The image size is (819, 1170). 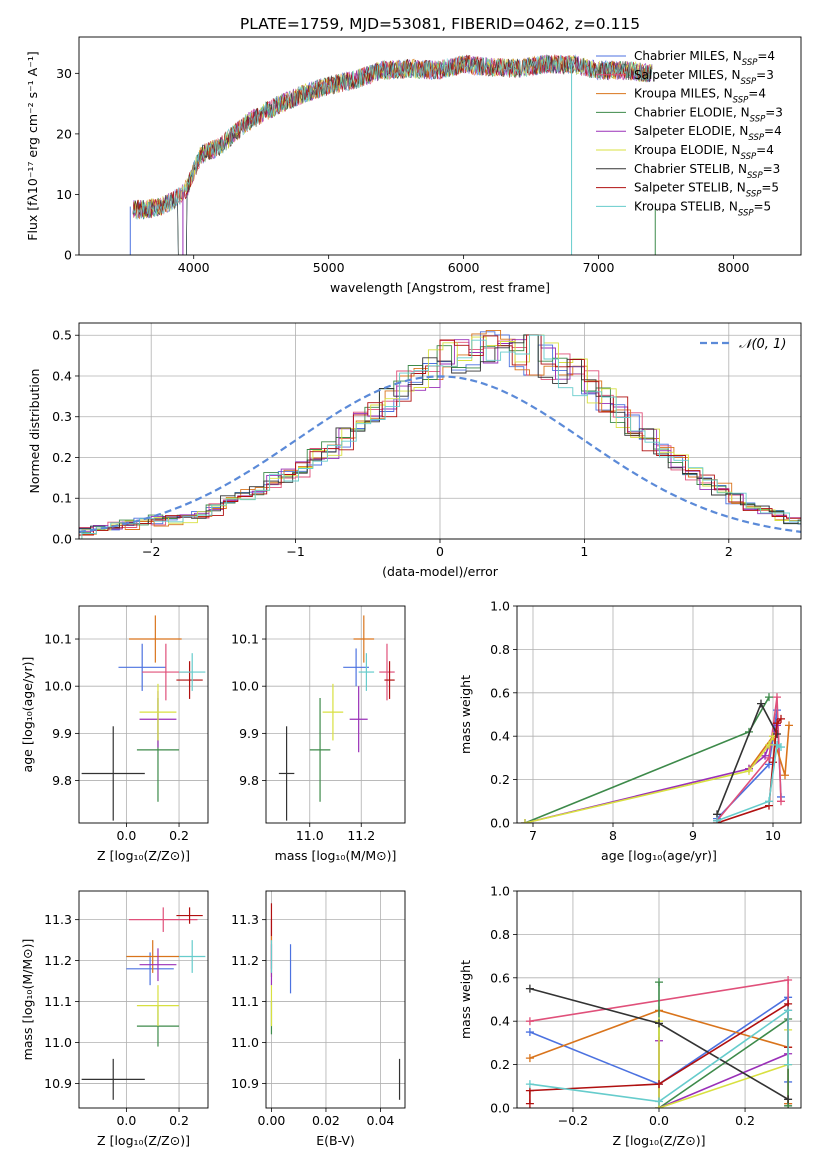 I want to click on y-tick-label: 0.5, so click(x=62, y=335).